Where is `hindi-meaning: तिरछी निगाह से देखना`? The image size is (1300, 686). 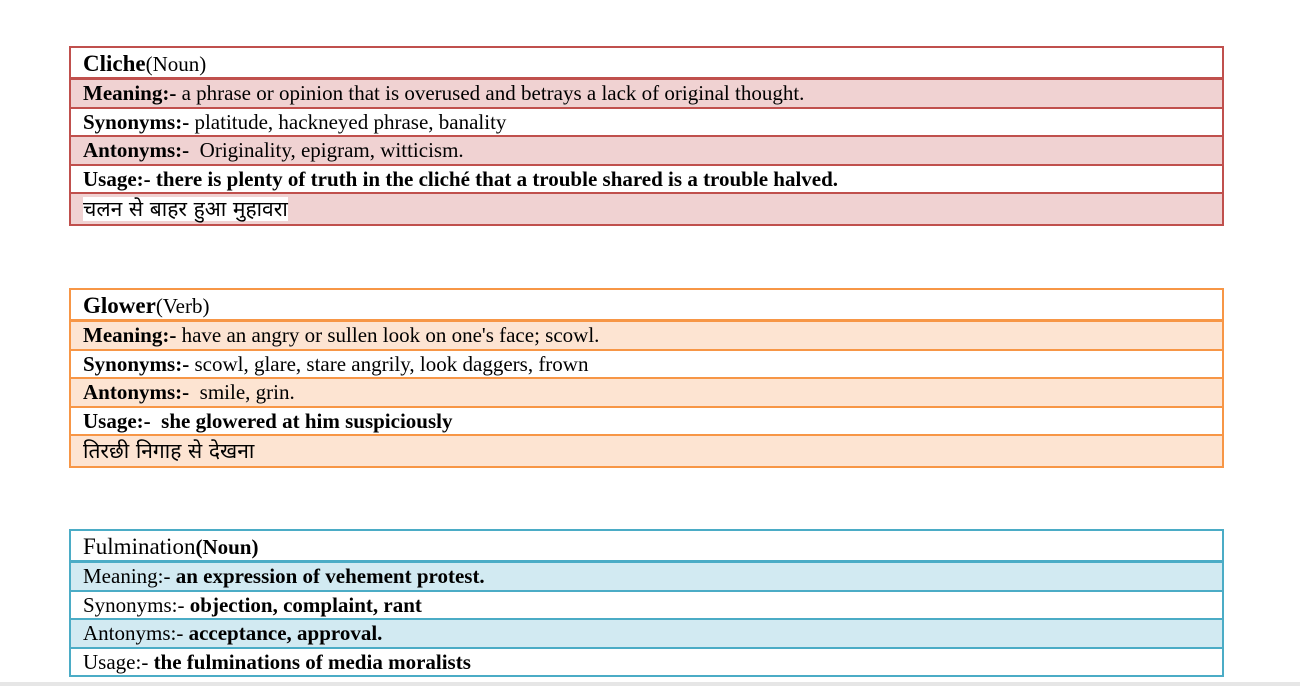
hindi-meaning: तिरछी निगाह से देखना is located at coordinates (169, 451).